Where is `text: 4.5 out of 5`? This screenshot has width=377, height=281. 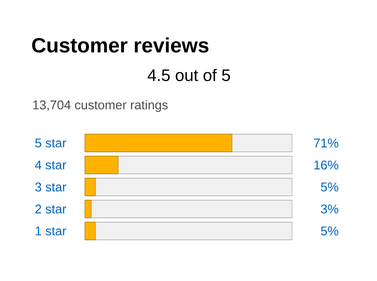
text: 4.5 out of 5 is located at coordinates (189, 75).